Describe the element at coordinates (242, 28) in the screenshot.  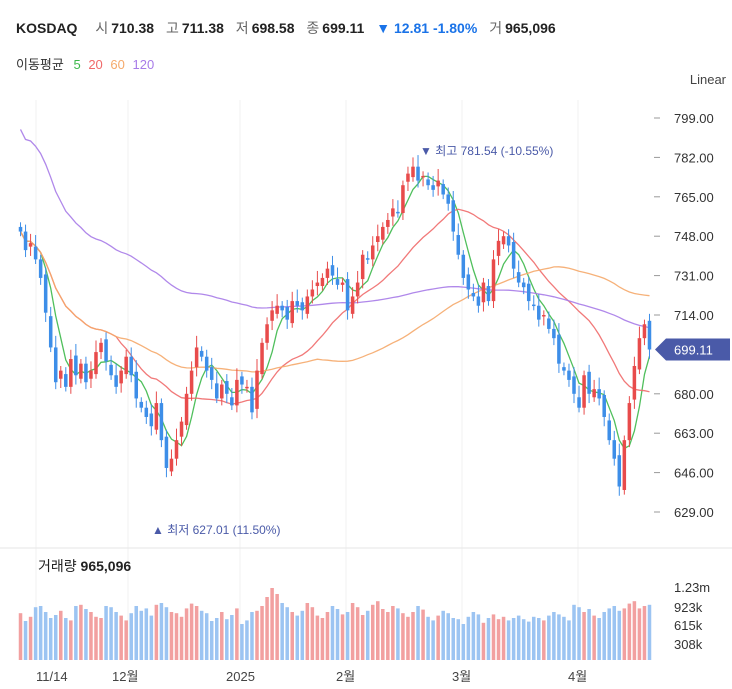
I see `low-label: 저` at that location.